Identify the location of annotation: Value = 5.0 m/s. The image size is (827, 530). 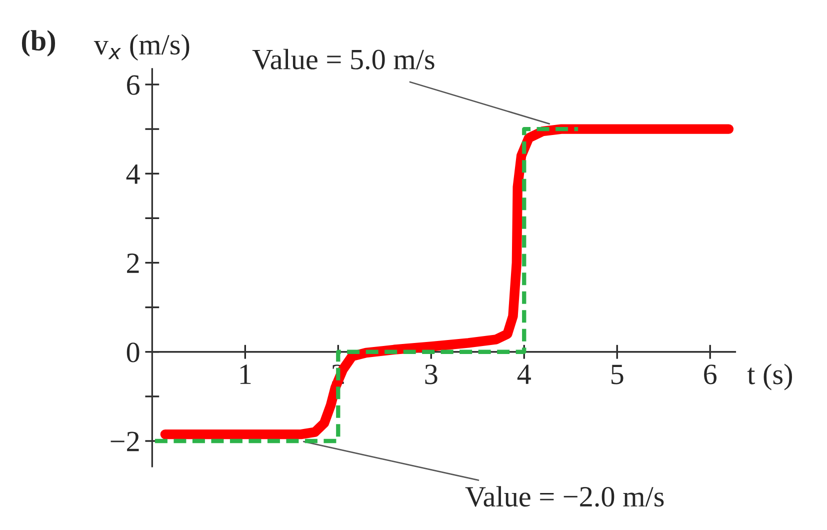
(343, 59).